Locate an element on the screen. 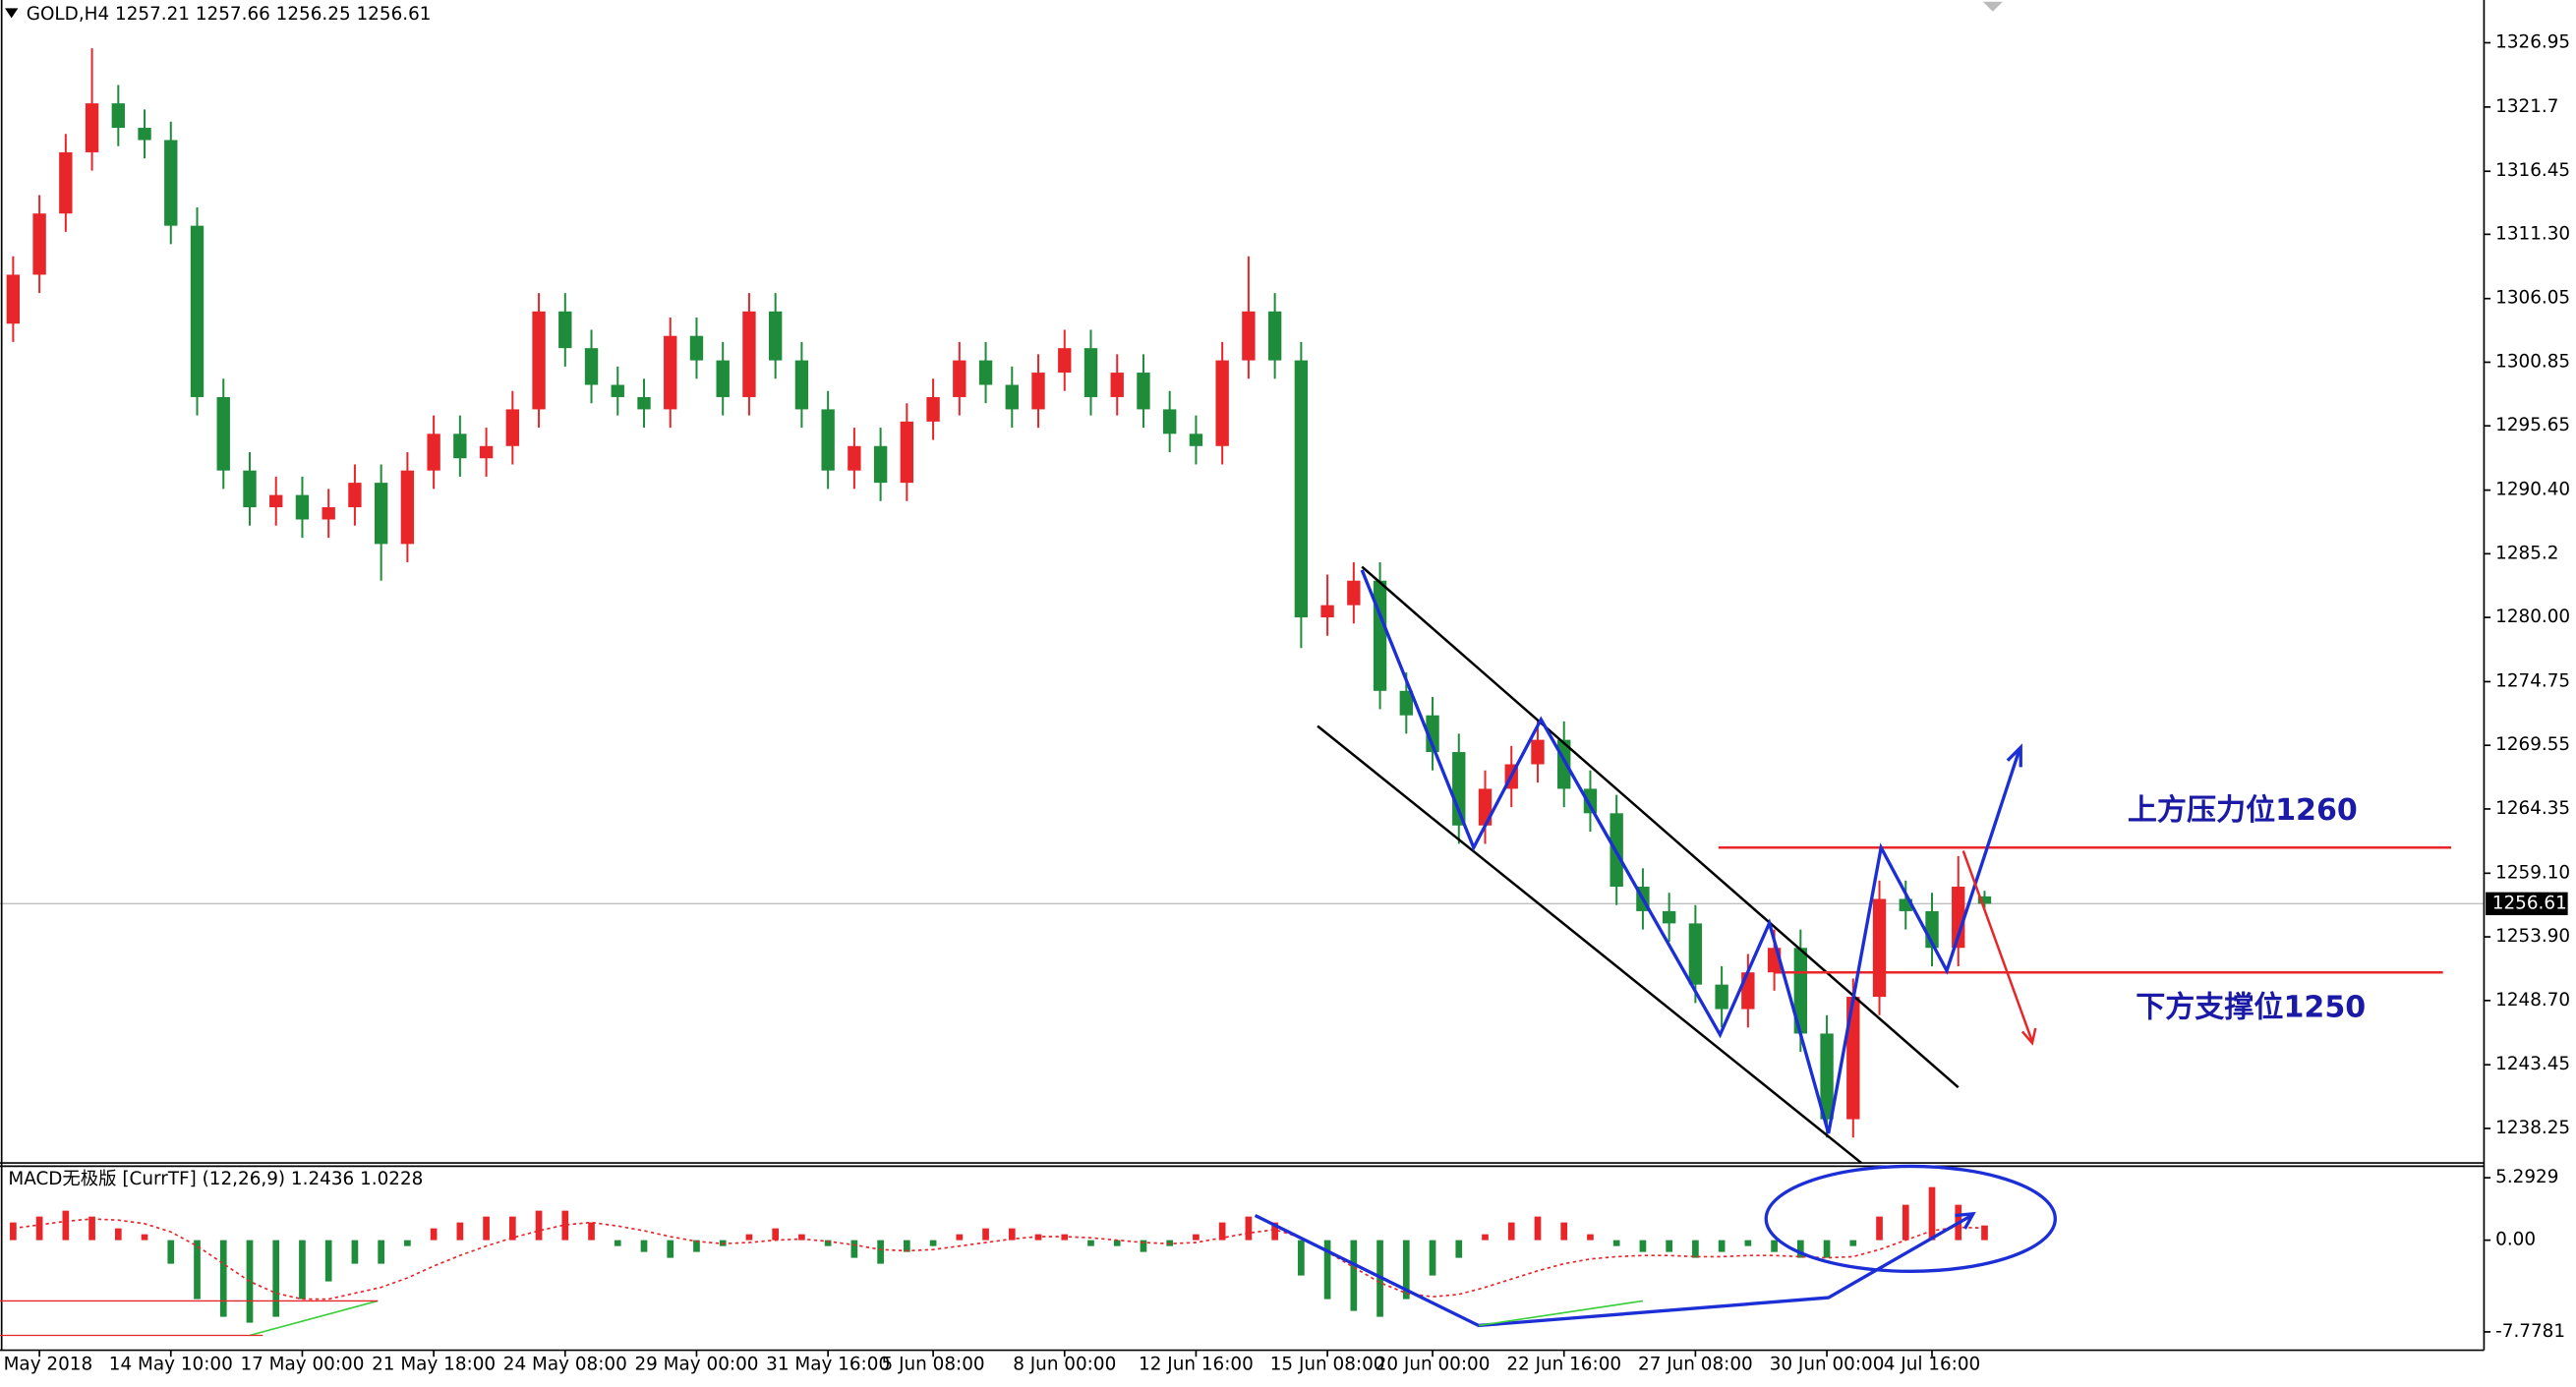 The width and height of the screenshot is (2576, 1387). x-tick-label: 21 May 18:00 is located at coordinates (434, 1365).